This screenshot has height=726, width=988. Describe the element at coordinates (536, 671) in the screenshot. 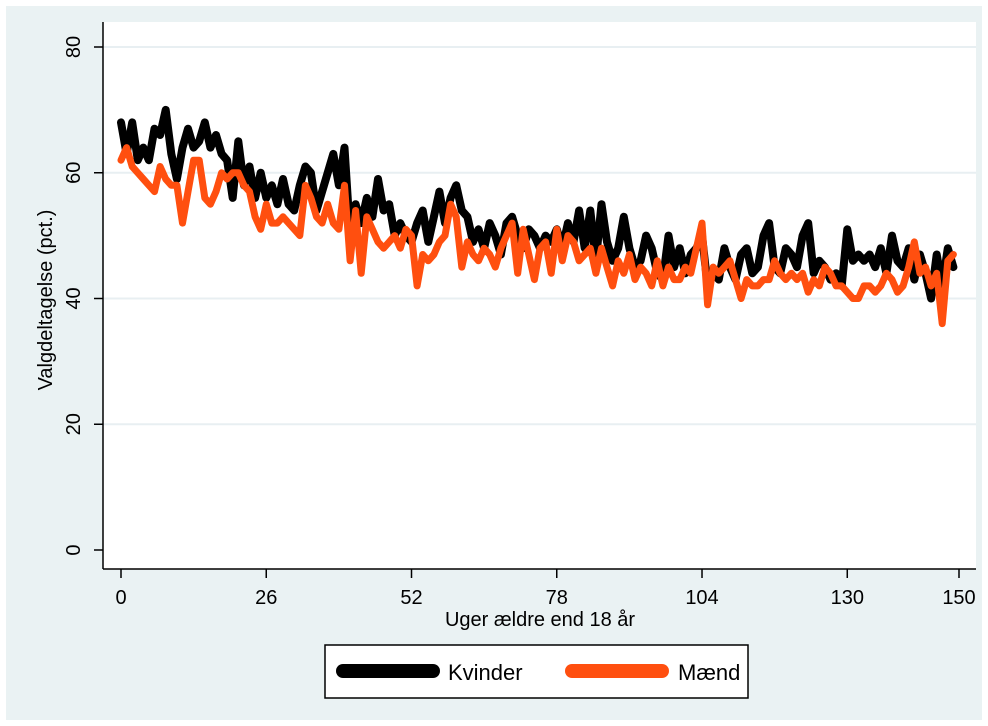

I see `legend: Kvinder Mænd` at that location.